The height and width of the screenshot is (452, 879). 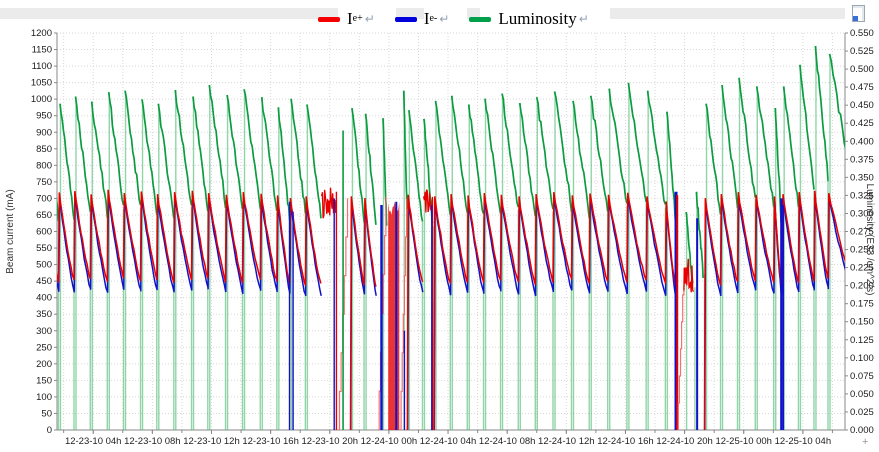 I want to click on svg-text: 0.525, so click(x=862, y=51).